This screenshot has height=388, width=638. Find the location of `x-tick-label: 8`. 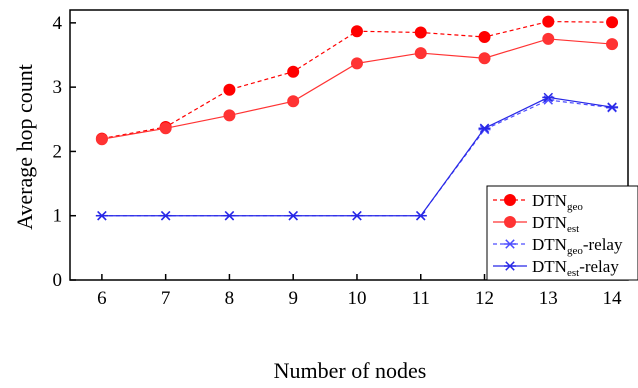

x-tick-label: 8 is located at coordinates (230, 298).